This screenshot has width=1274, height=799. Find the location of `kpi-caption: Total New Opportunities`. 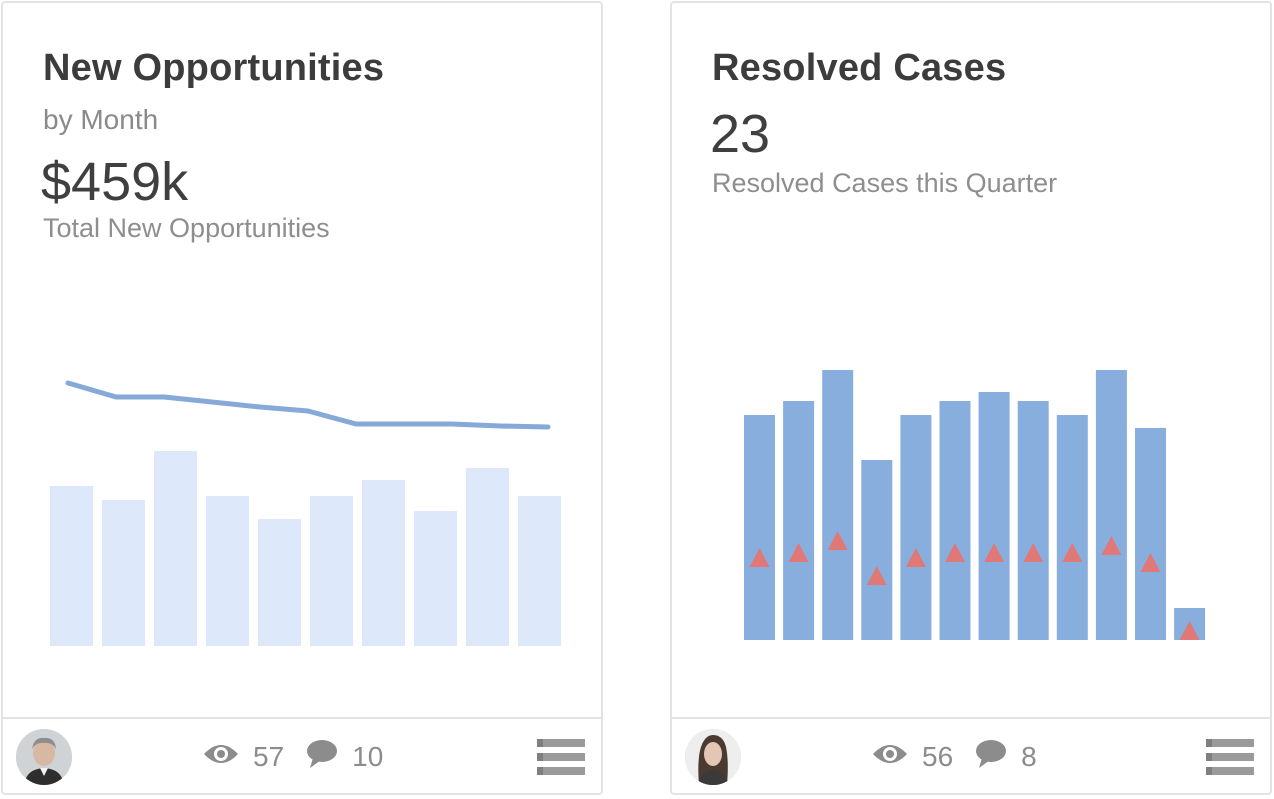

kpi-caption: Total New Opportunities is located at coordinates (186, 228).